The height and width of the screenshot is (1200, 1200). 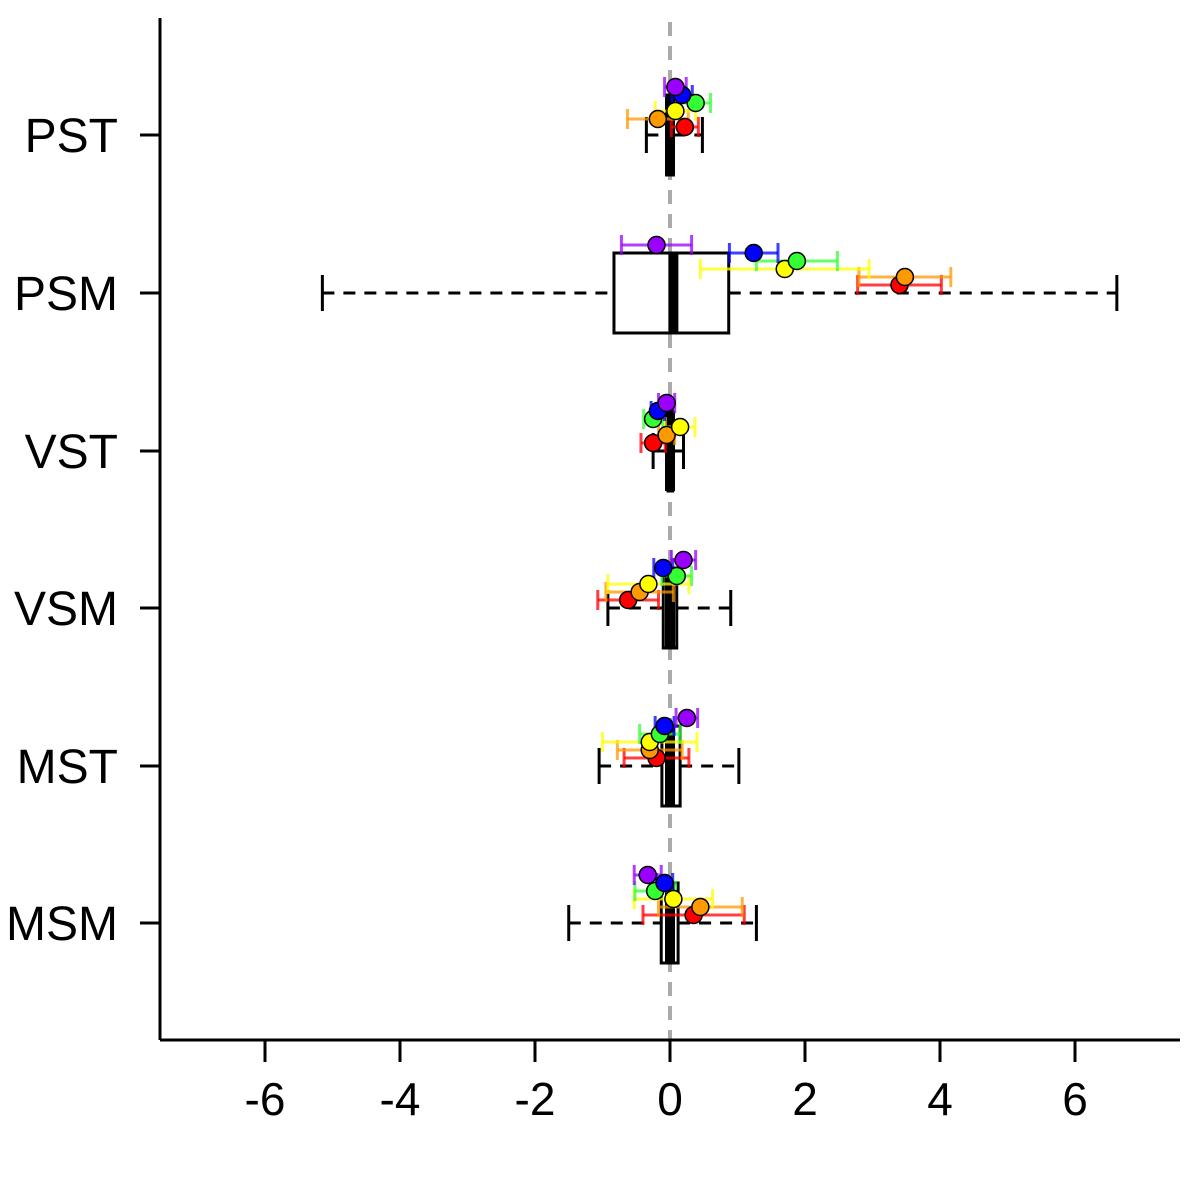 I want to click on category-label-psm: PSM, so click(x=66, y=294).